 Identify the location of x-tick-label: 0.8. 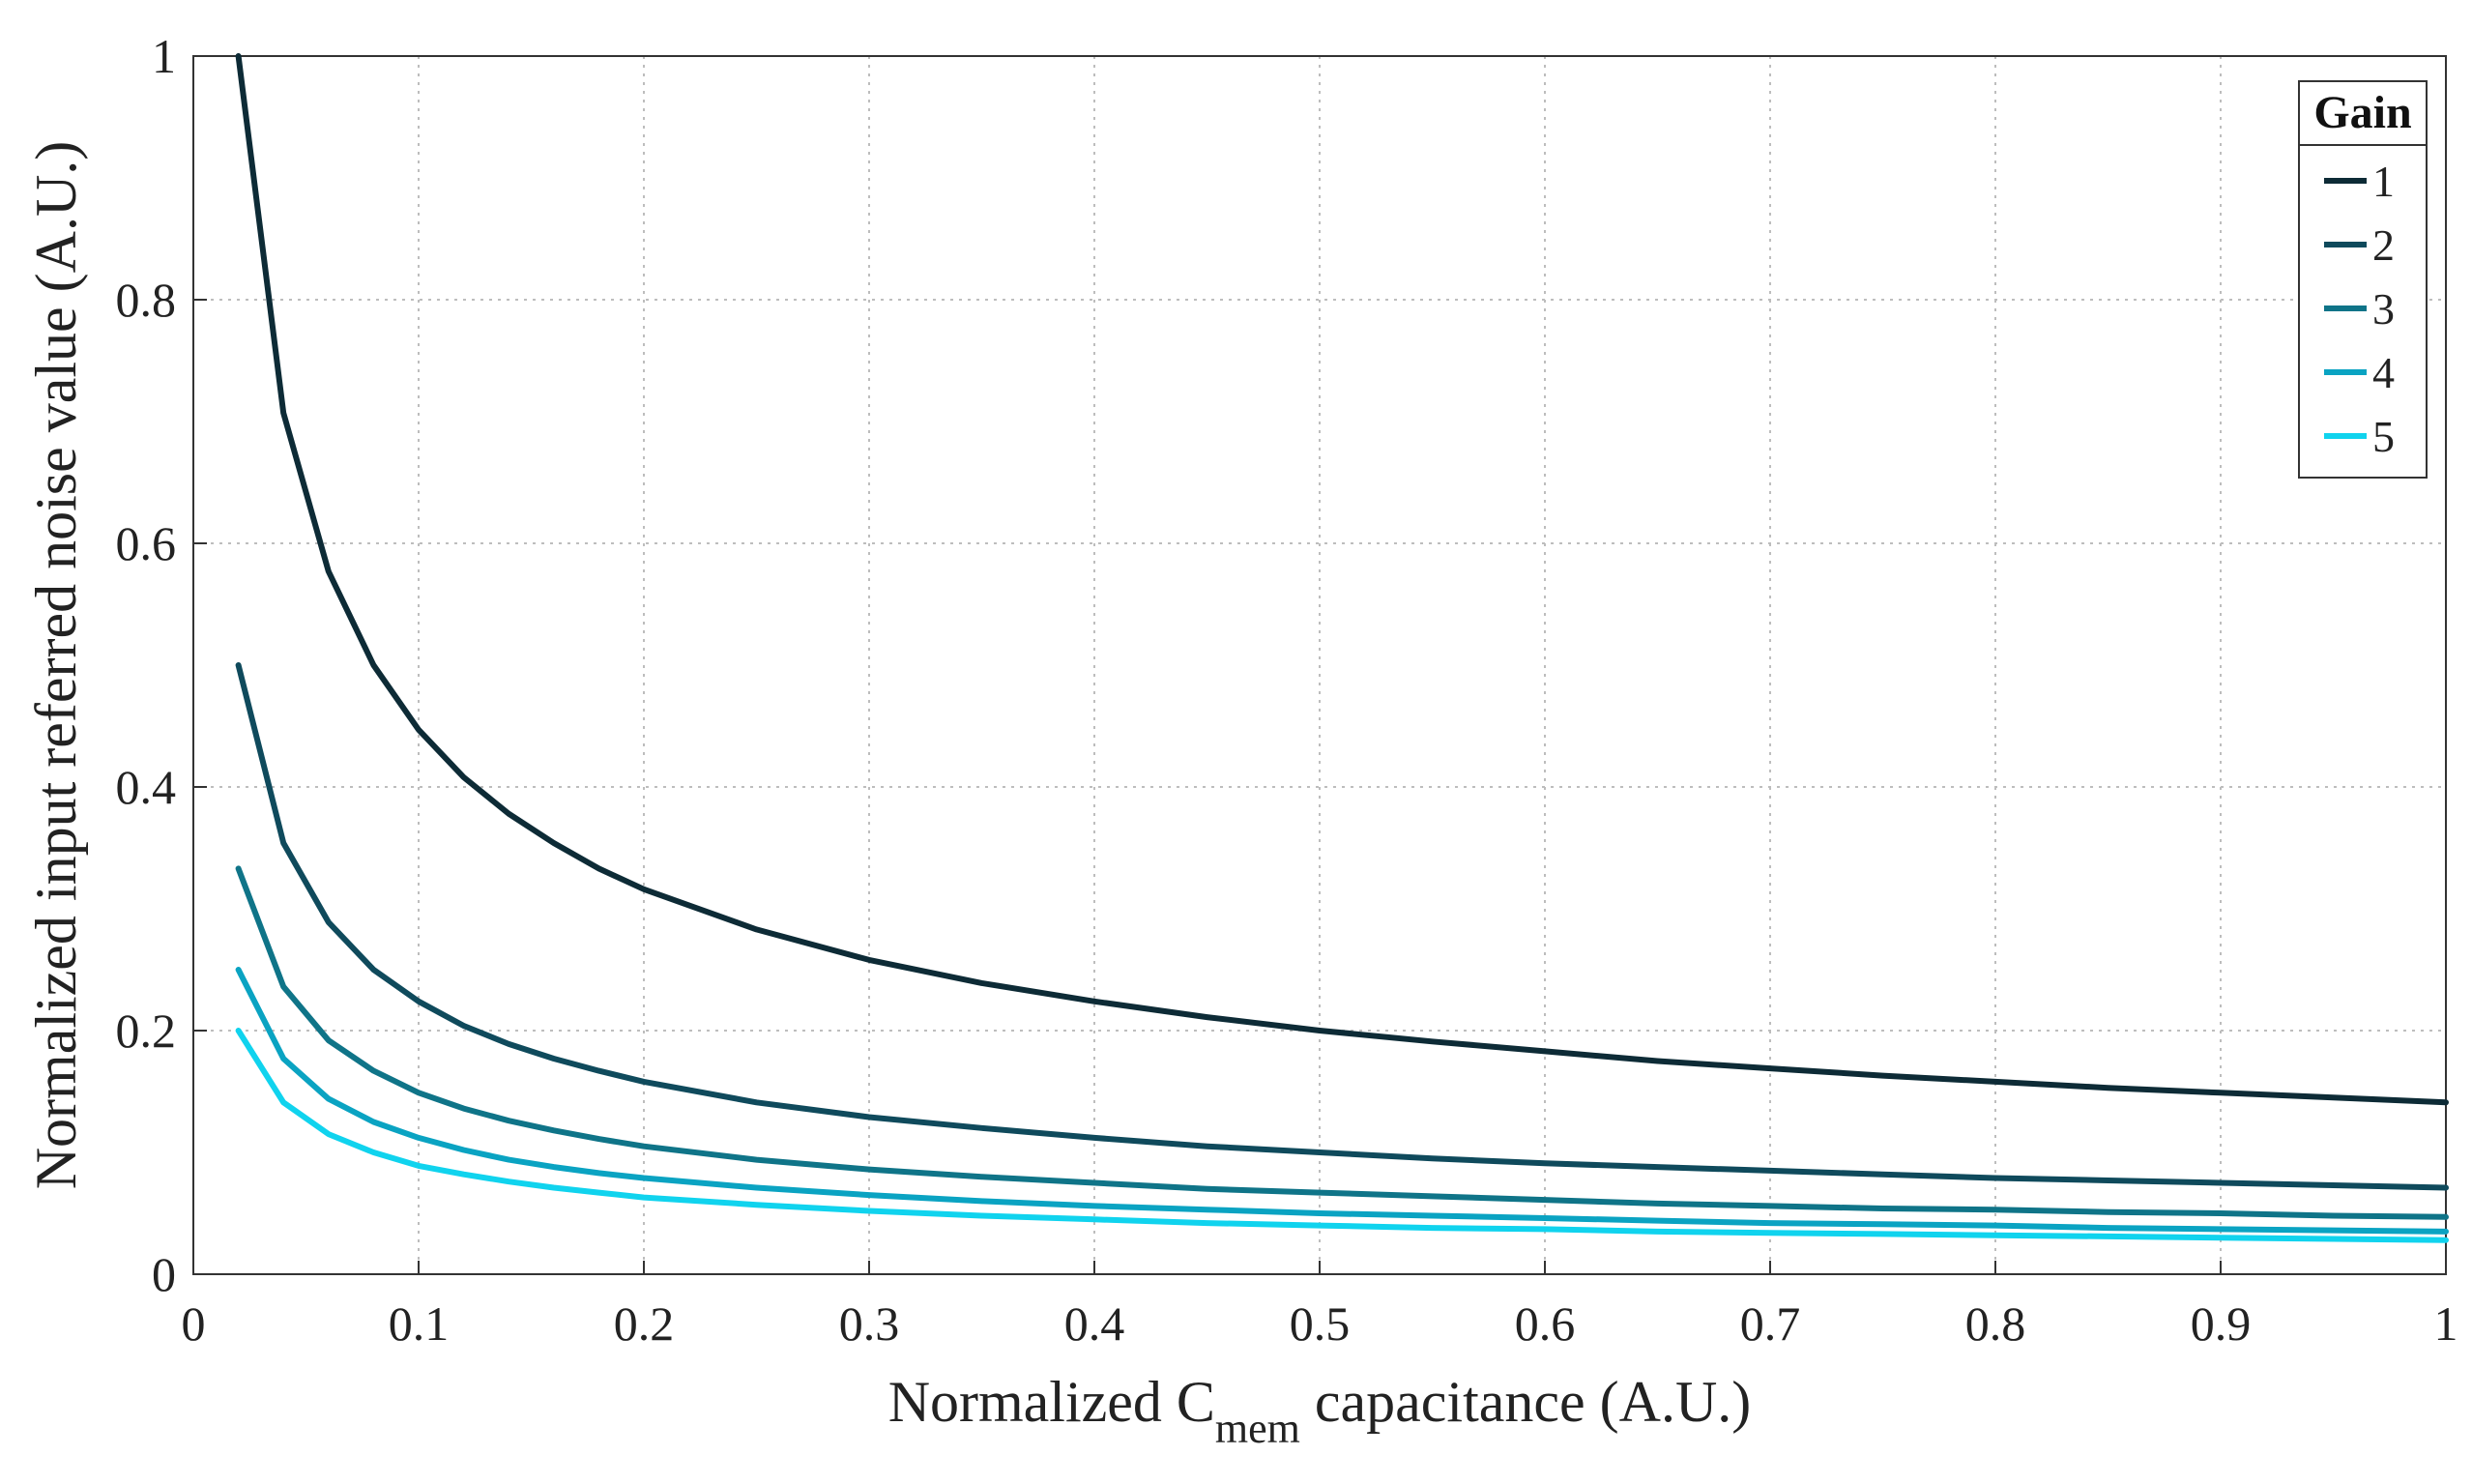
(1995, 1324).